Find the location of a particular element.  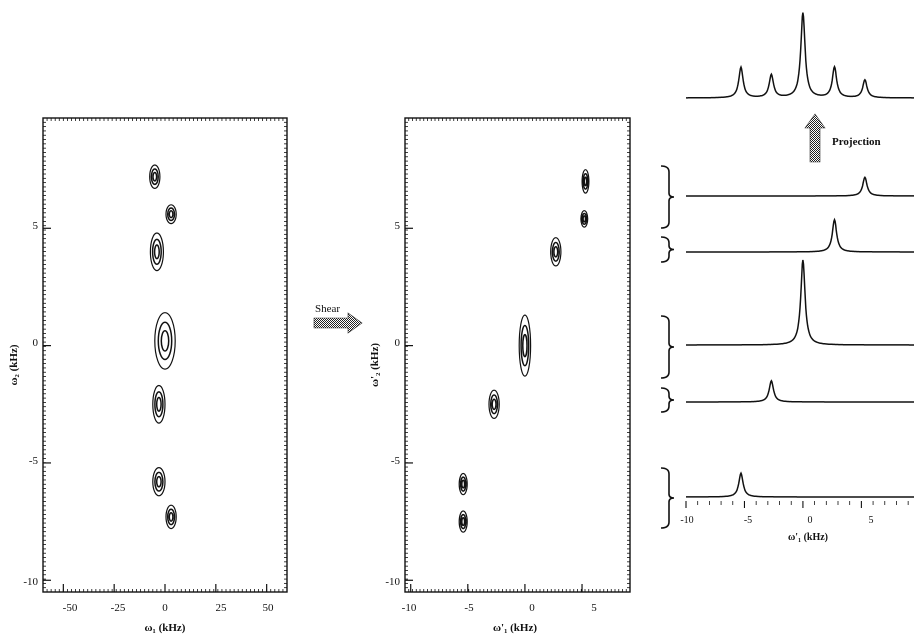

middle-contours is located at coordinates (524, 351).